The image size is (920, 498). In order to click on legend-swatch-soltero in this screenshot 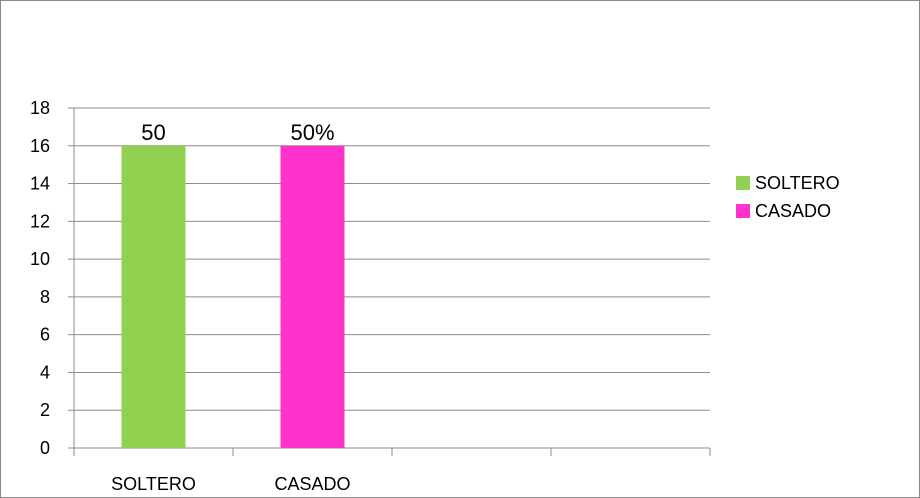, I will do `click(743, 183)`.